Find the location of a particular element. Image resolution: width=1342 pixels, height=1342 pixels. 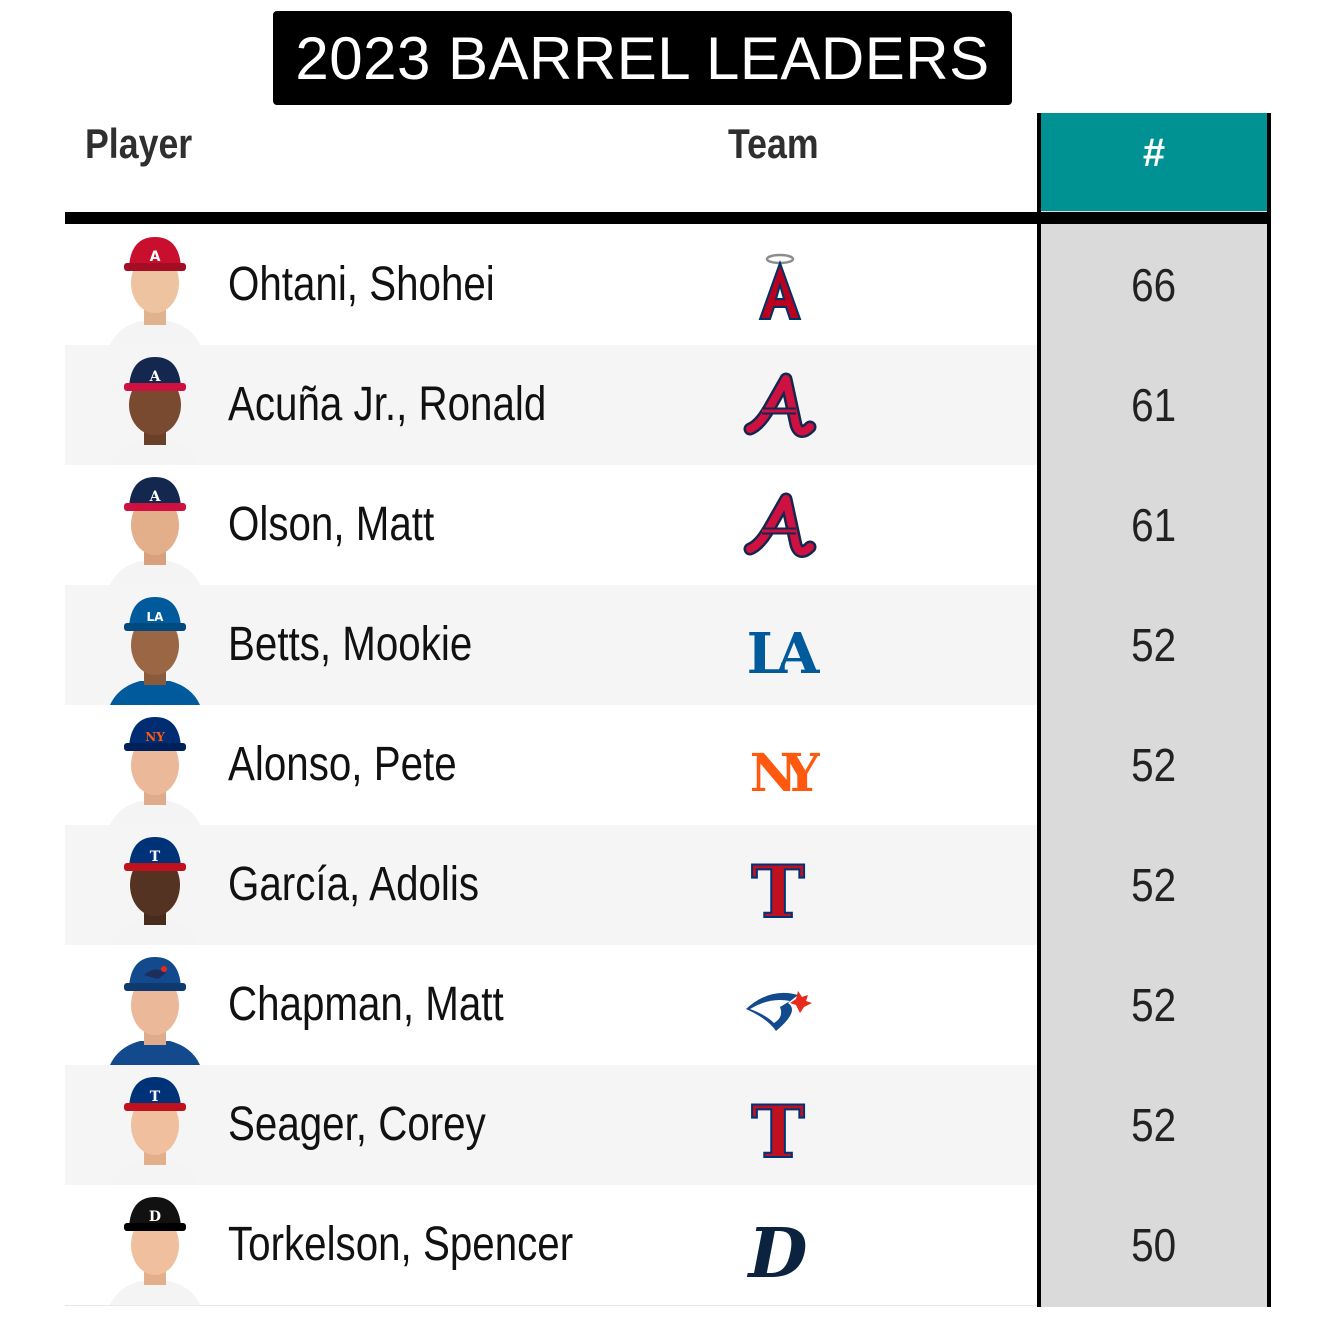

barrel-count: 50 is located at coordinates (1154, 1245).